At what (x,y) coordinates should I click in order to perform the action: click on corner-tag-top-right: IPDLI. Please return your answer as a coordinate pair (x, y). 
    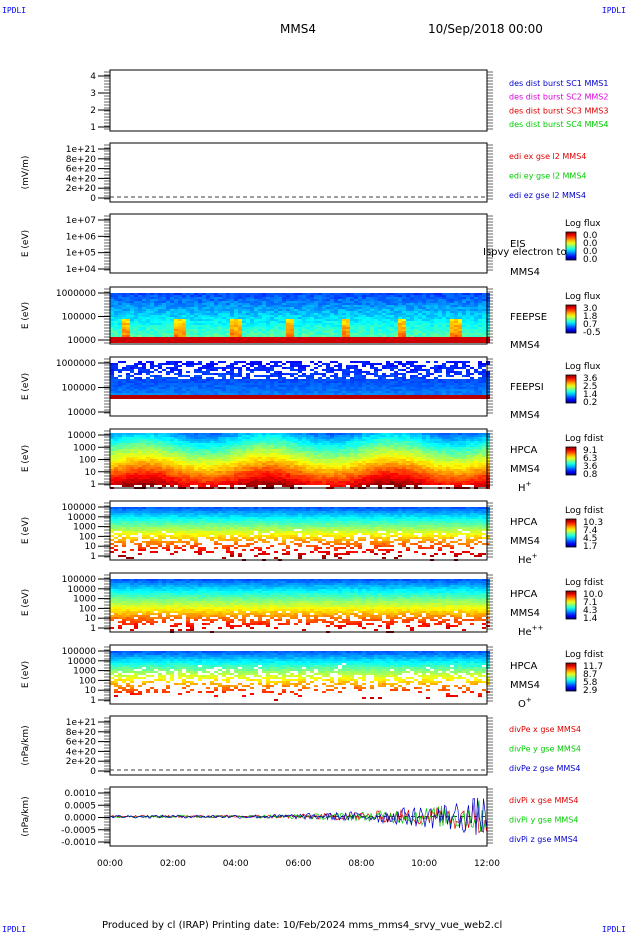
    Looking at the image, I should click on (613, 10).